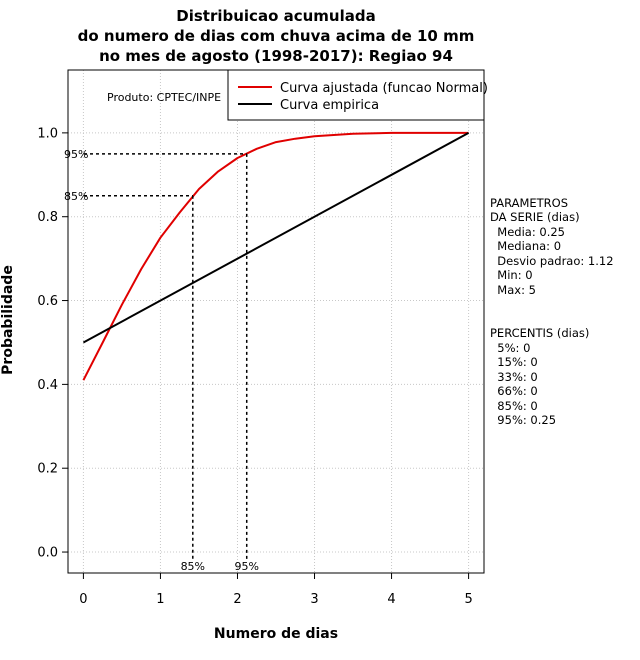 The height and width of the screenshot is (660, 640). I want to click on y-tick-label: 1.0, so click(47, 133).